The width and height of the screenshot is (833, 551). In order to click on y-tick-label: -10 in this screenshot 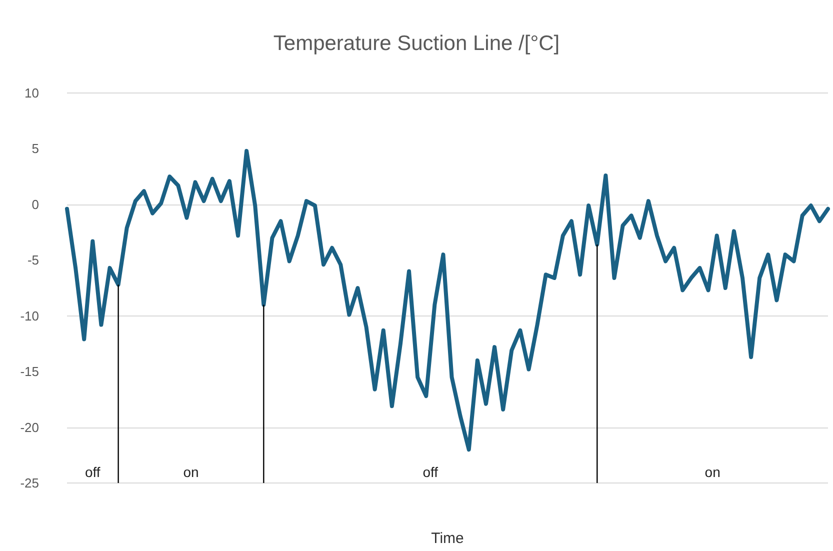, I will do `click(29, 316)`.